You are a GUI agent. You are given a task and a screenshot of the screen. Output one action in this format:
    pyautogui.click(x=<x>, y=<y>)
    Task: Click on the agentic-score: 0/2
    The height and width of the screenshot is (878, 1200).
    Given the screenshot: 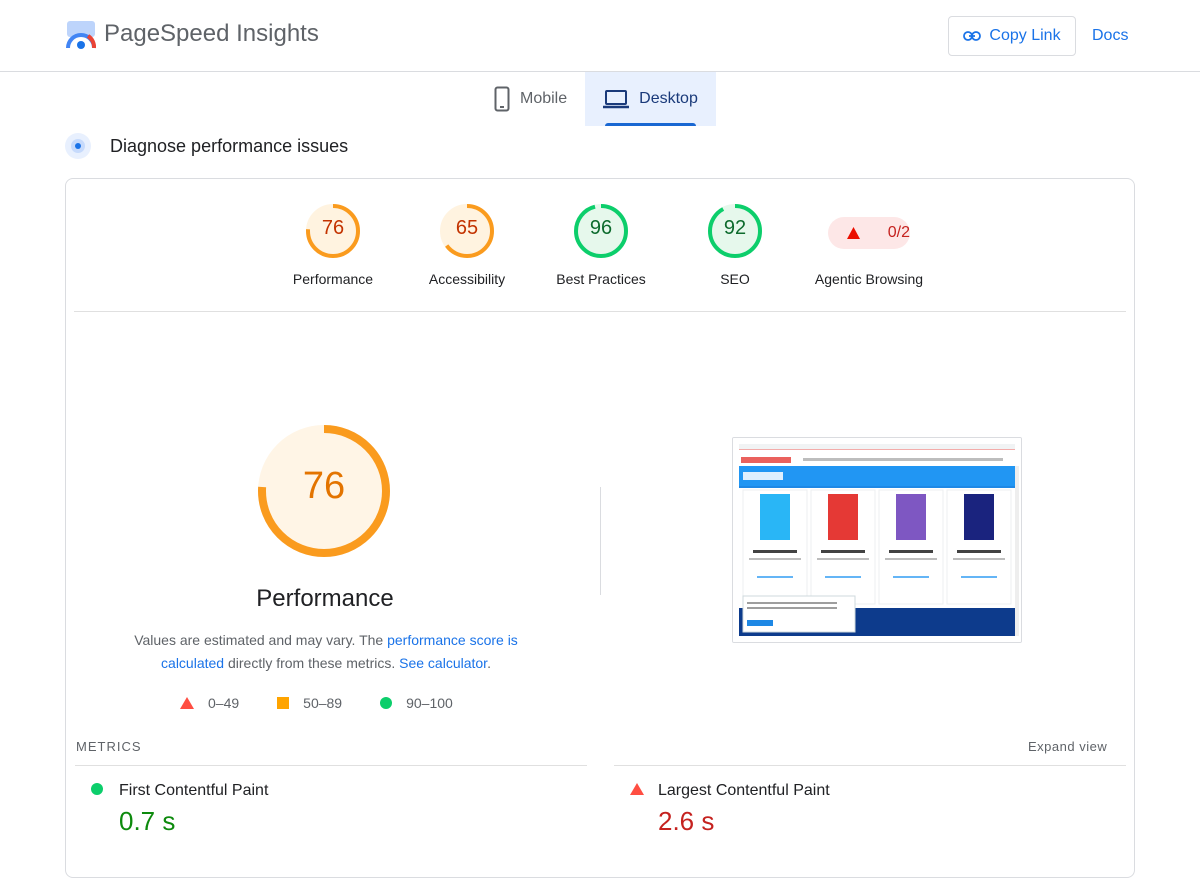 What is the action you would take?
    pyautogui.click(x=898, y=232)
    